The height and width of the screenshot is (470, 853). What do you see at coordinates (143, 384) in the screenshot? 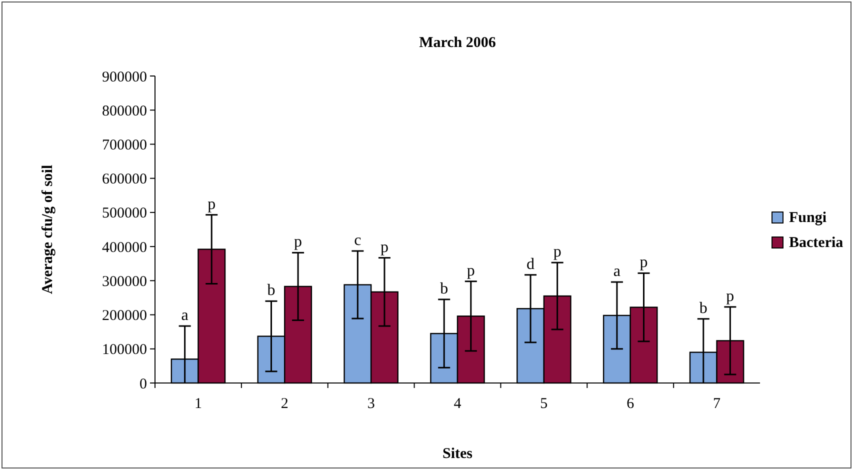
I see `y-tick-label: 0` at bounding box center [143, 384].